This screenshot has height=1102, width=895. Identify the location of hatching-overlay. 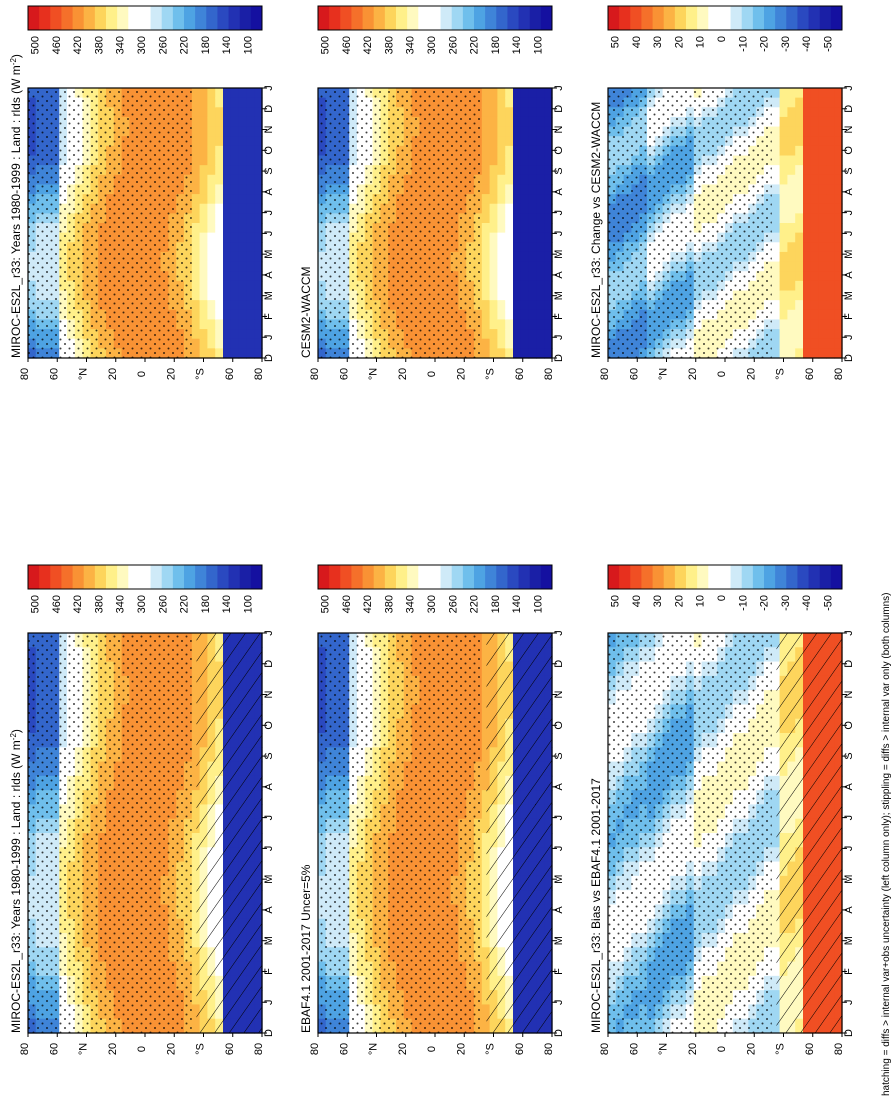
(229, 833).